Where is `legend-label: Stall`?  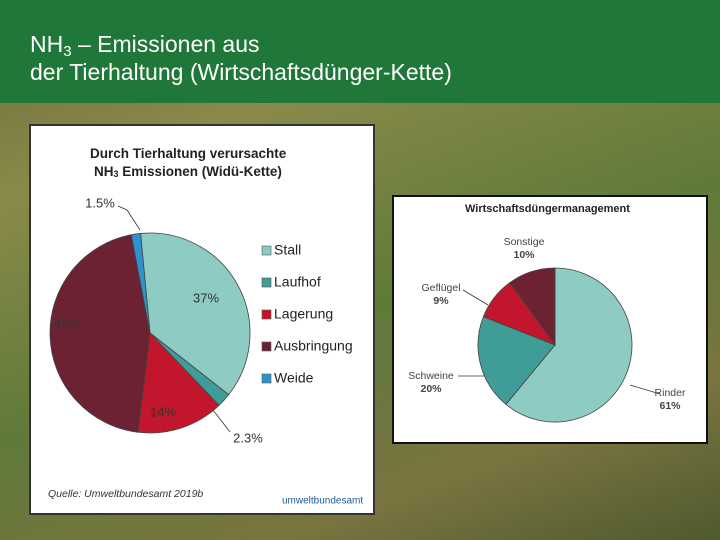 legend-label: Stall is located at coordinates (287, 250).